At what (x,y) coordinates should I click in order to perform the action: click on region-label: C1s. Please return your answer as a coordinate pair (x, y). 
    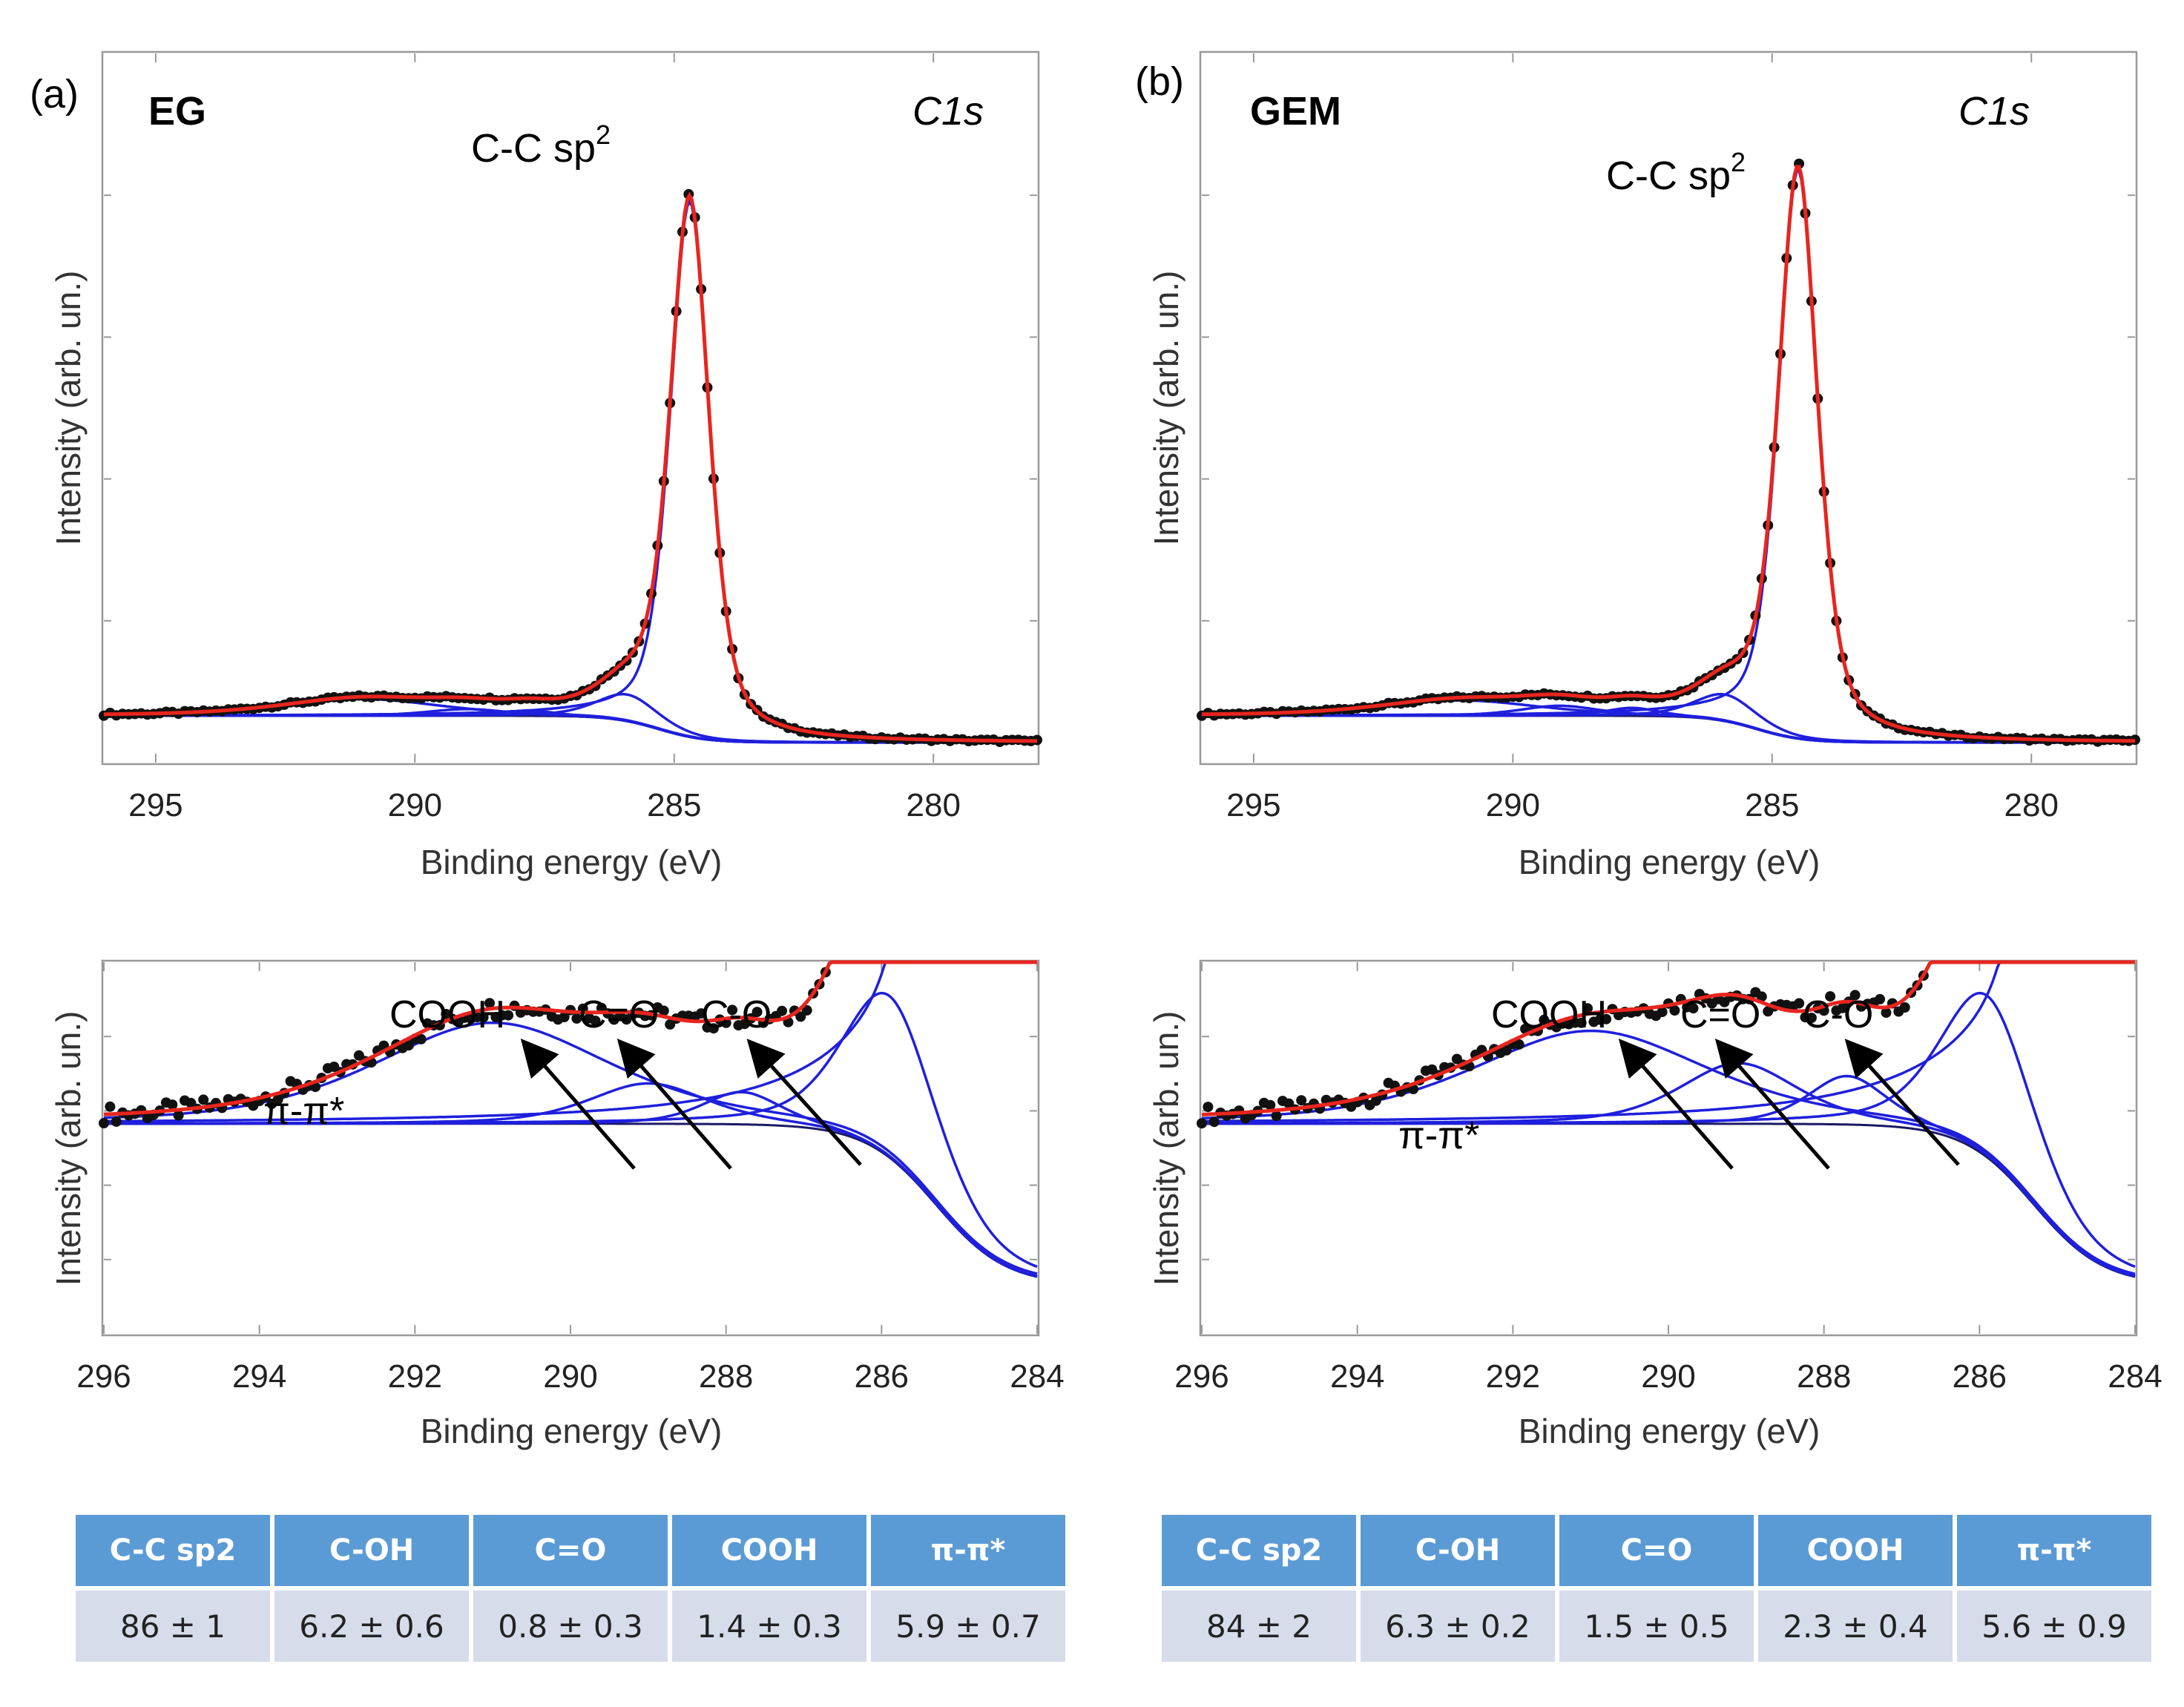
    Looking at the image, I should click on (948, 111).